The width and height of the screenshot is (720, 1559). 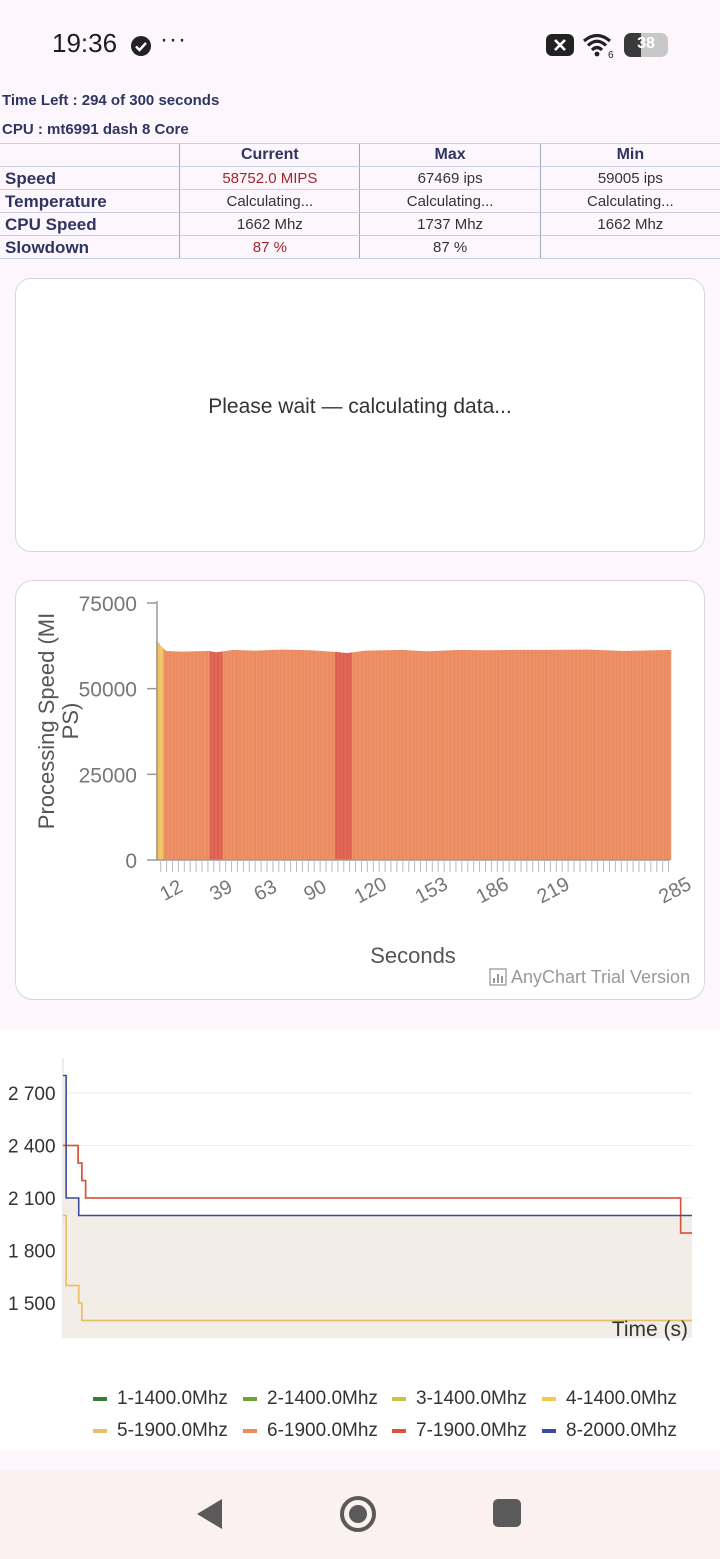 I want to click on home-icon, so click(x=358, y=1514).